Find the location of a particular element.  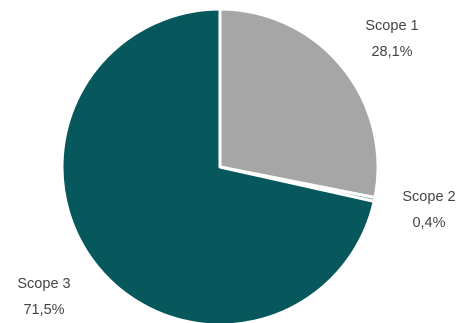

slice-label-name-1: Scope 2 is located at coordinates (428, 197).